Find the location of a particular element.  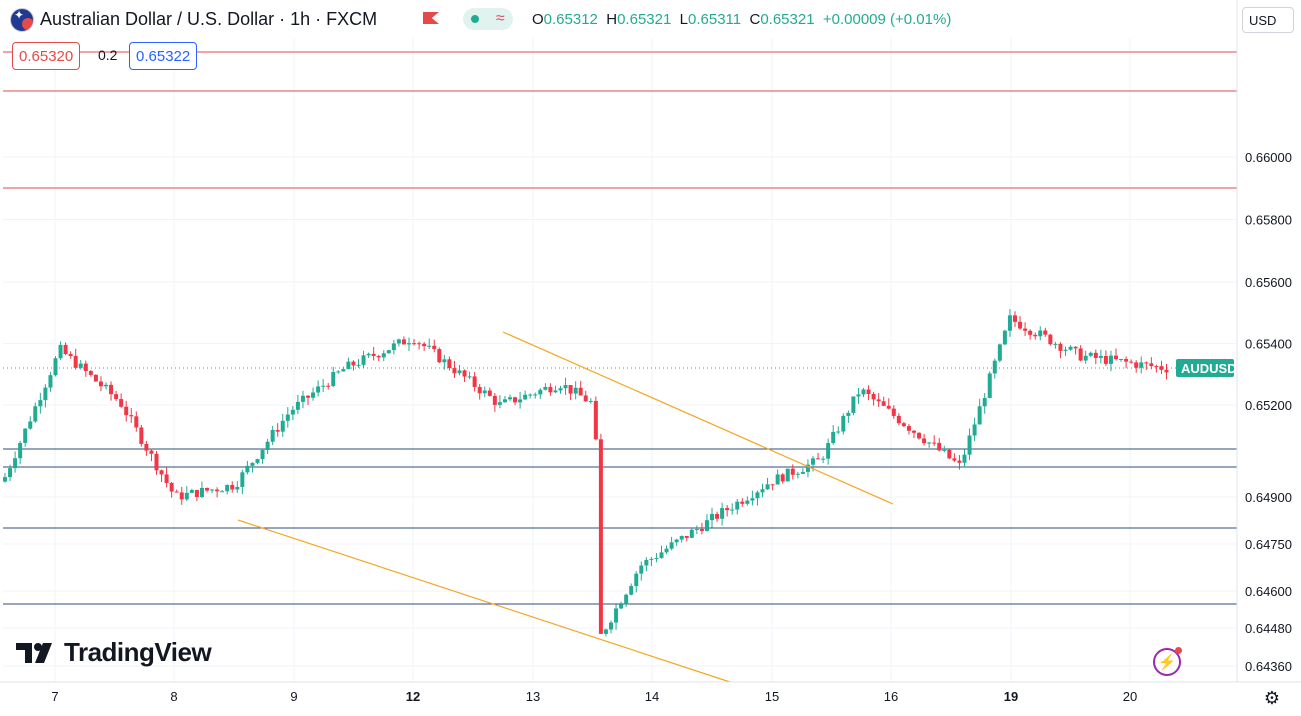

y-tick-label: 0.64360 is located at coordinates (1268, 666).